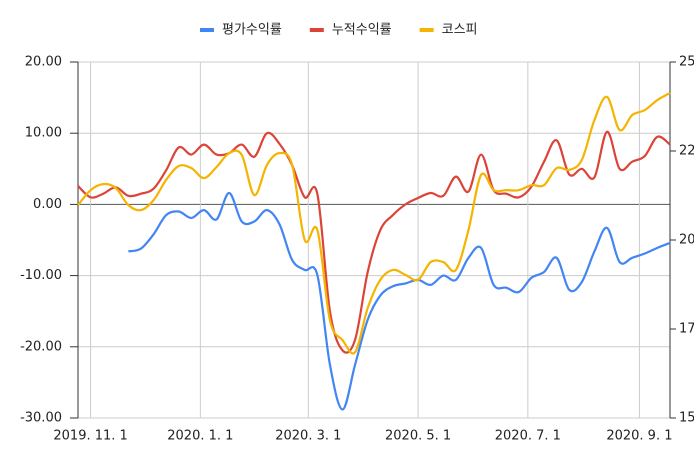 Image resolution: width=694 pixels, height=462 pixels. Describe the element at coordinates (686, 62) in the screenshot. I see `y2-tick-label: 2500` at that location.